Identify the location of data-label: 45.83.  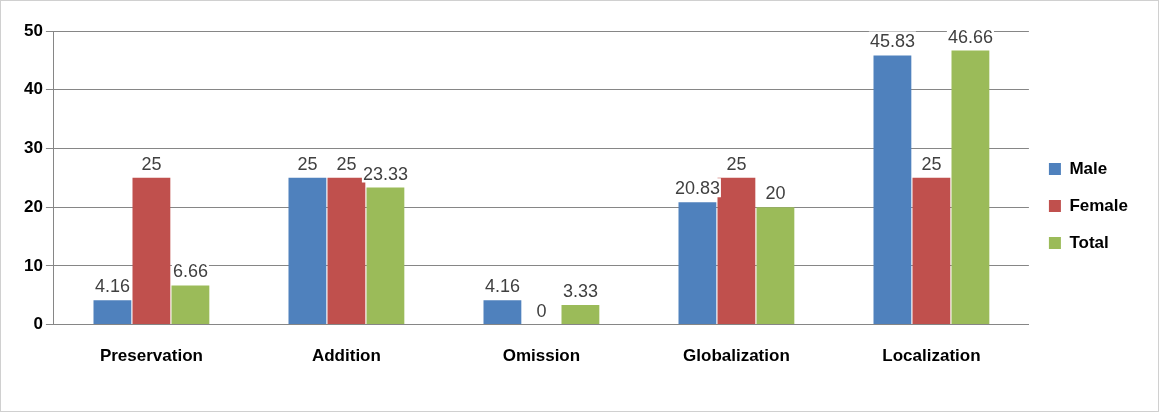
(892, 41).